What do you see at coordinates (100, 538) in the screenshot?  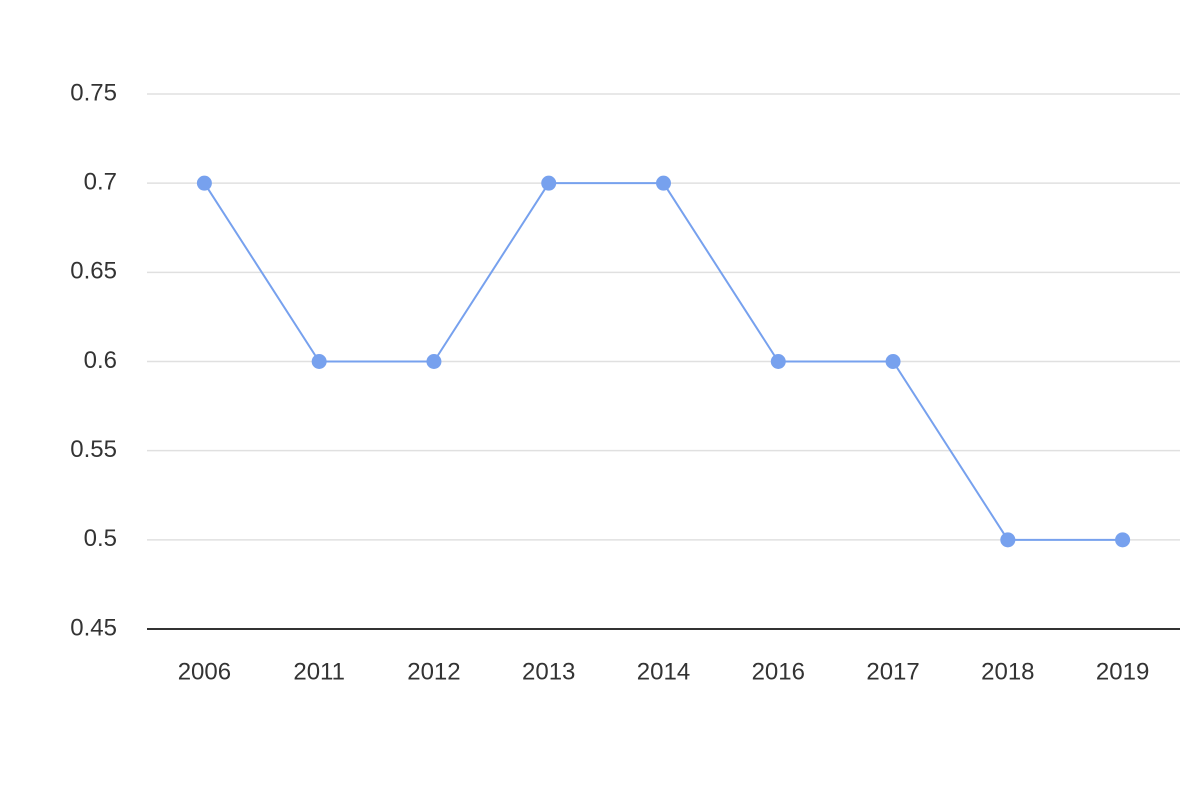 I see `y-tick-label: 0.5` at bounding box center [100, 538].